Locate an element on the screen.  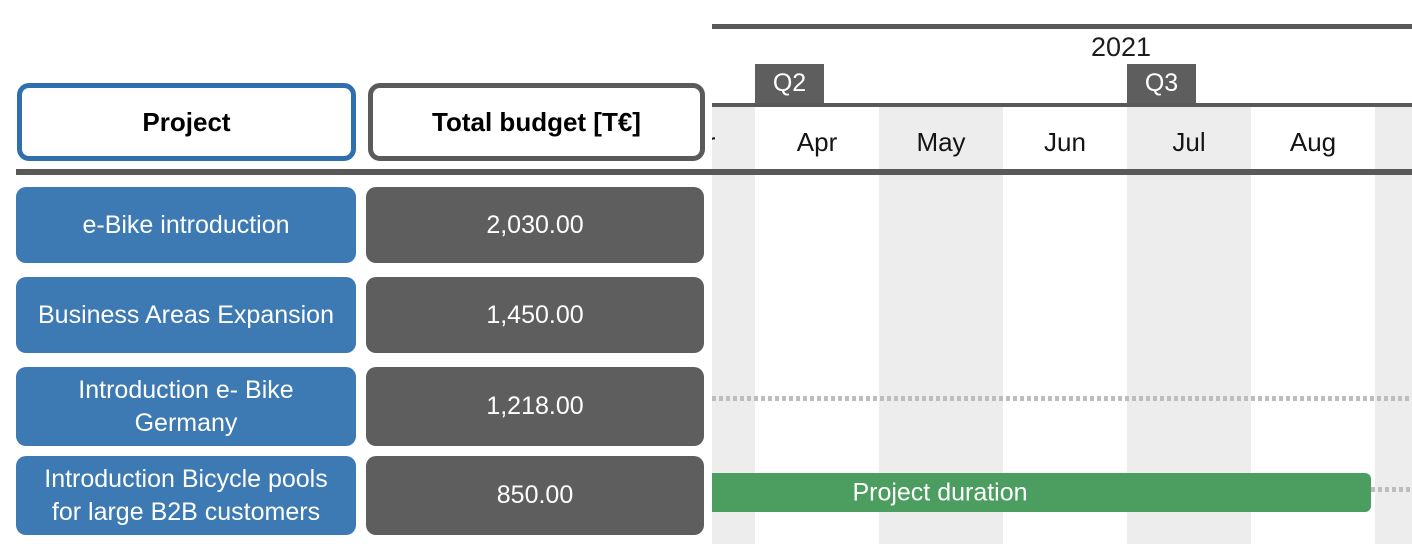
column-header-project: Project is located at coordinates (186, 122).